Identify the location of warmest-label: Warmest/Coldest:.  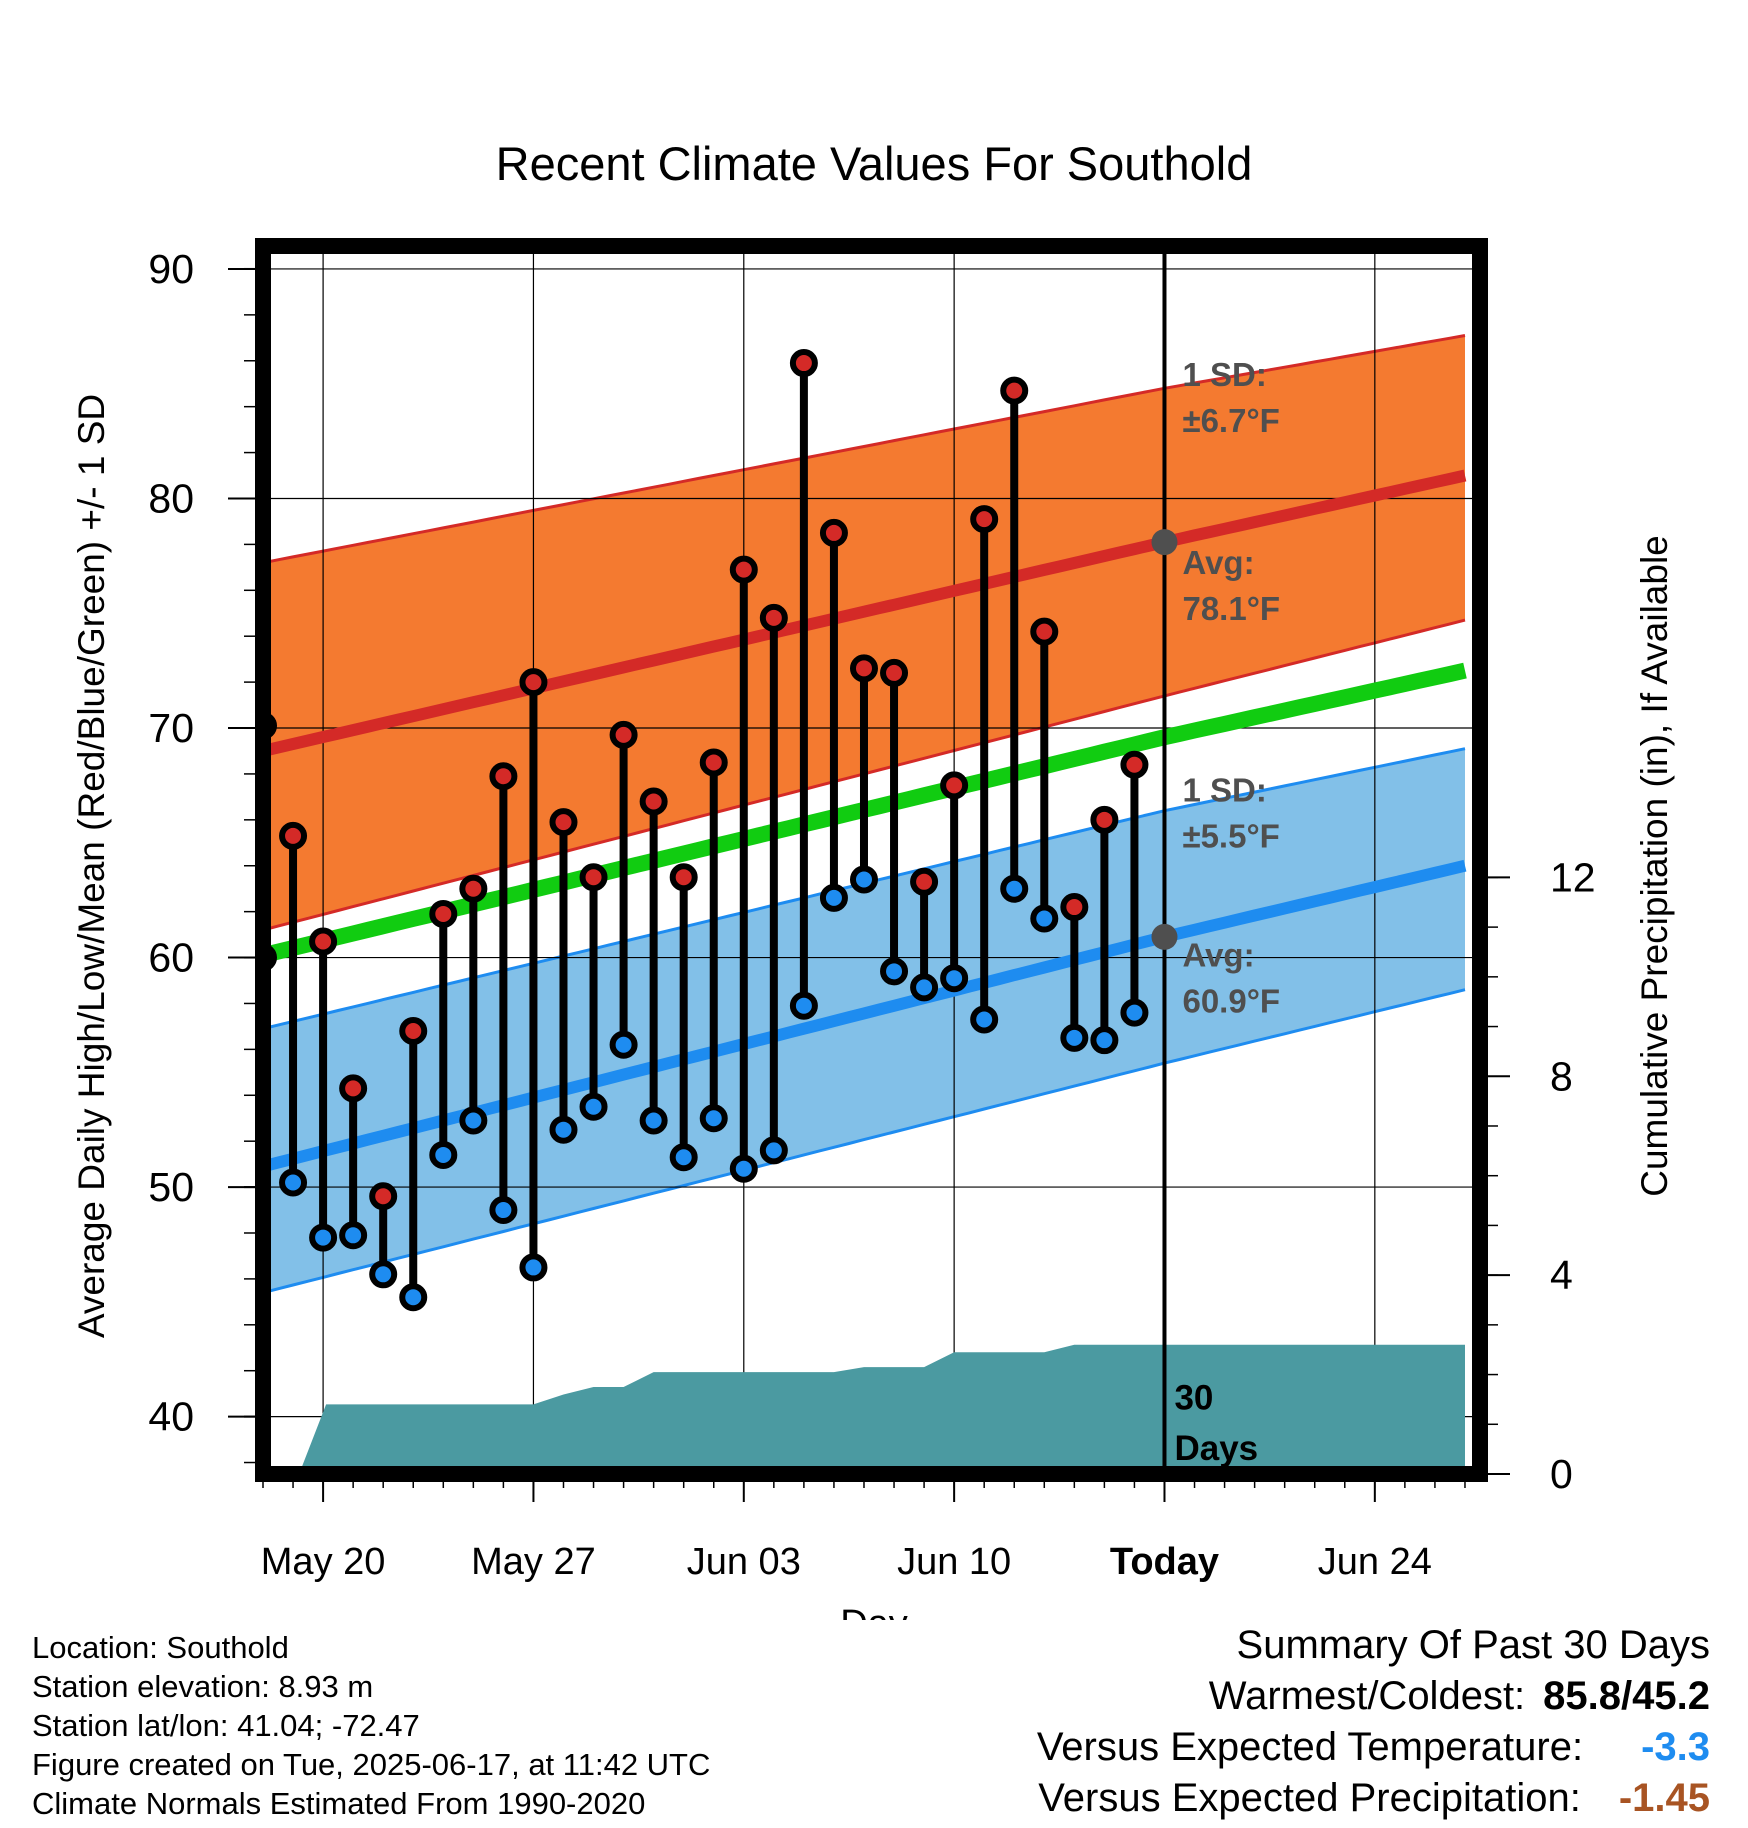
(1367, 1696).